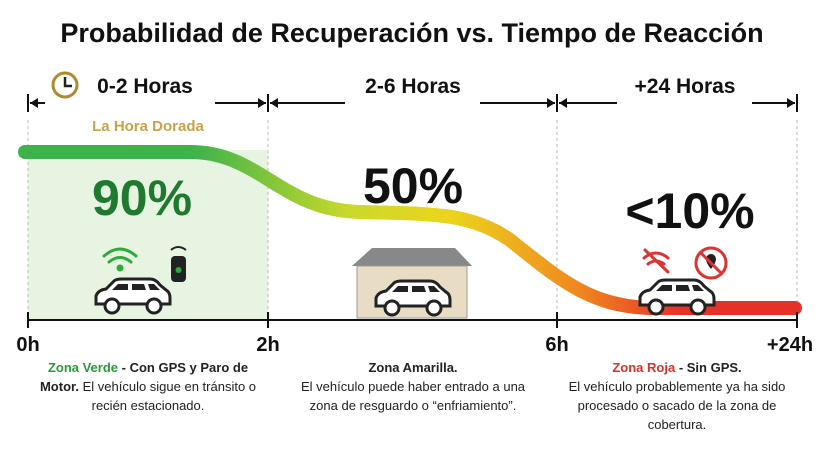  I want to click on axis-label: 2h, so click(267, 345).